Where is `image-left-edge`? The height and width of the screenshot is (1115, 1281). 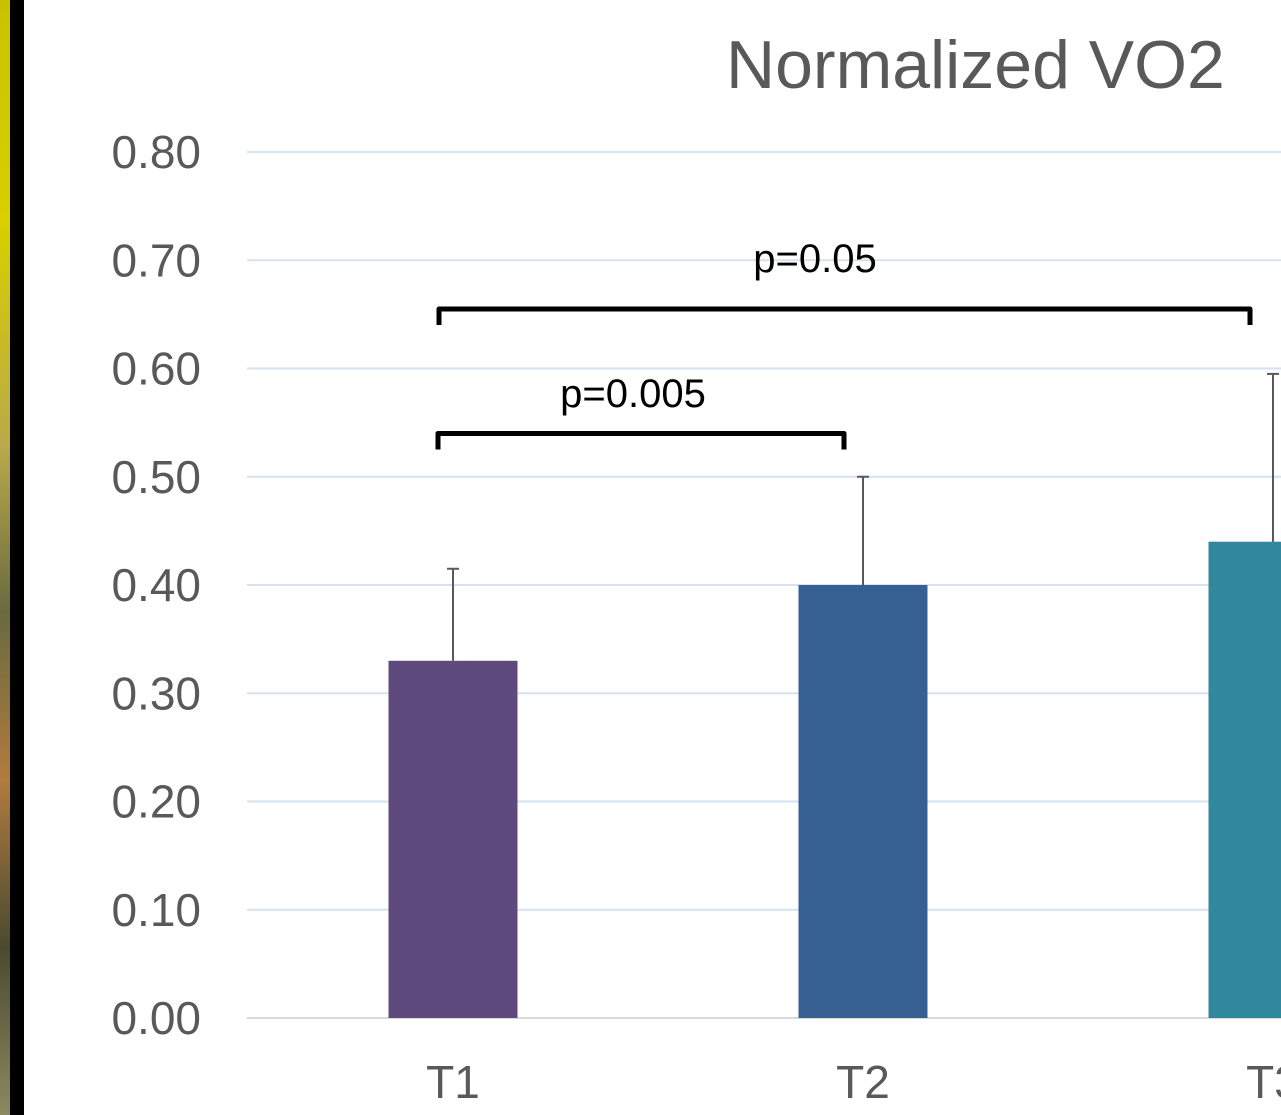 image-left-edge is located at coordinates (5, 557).